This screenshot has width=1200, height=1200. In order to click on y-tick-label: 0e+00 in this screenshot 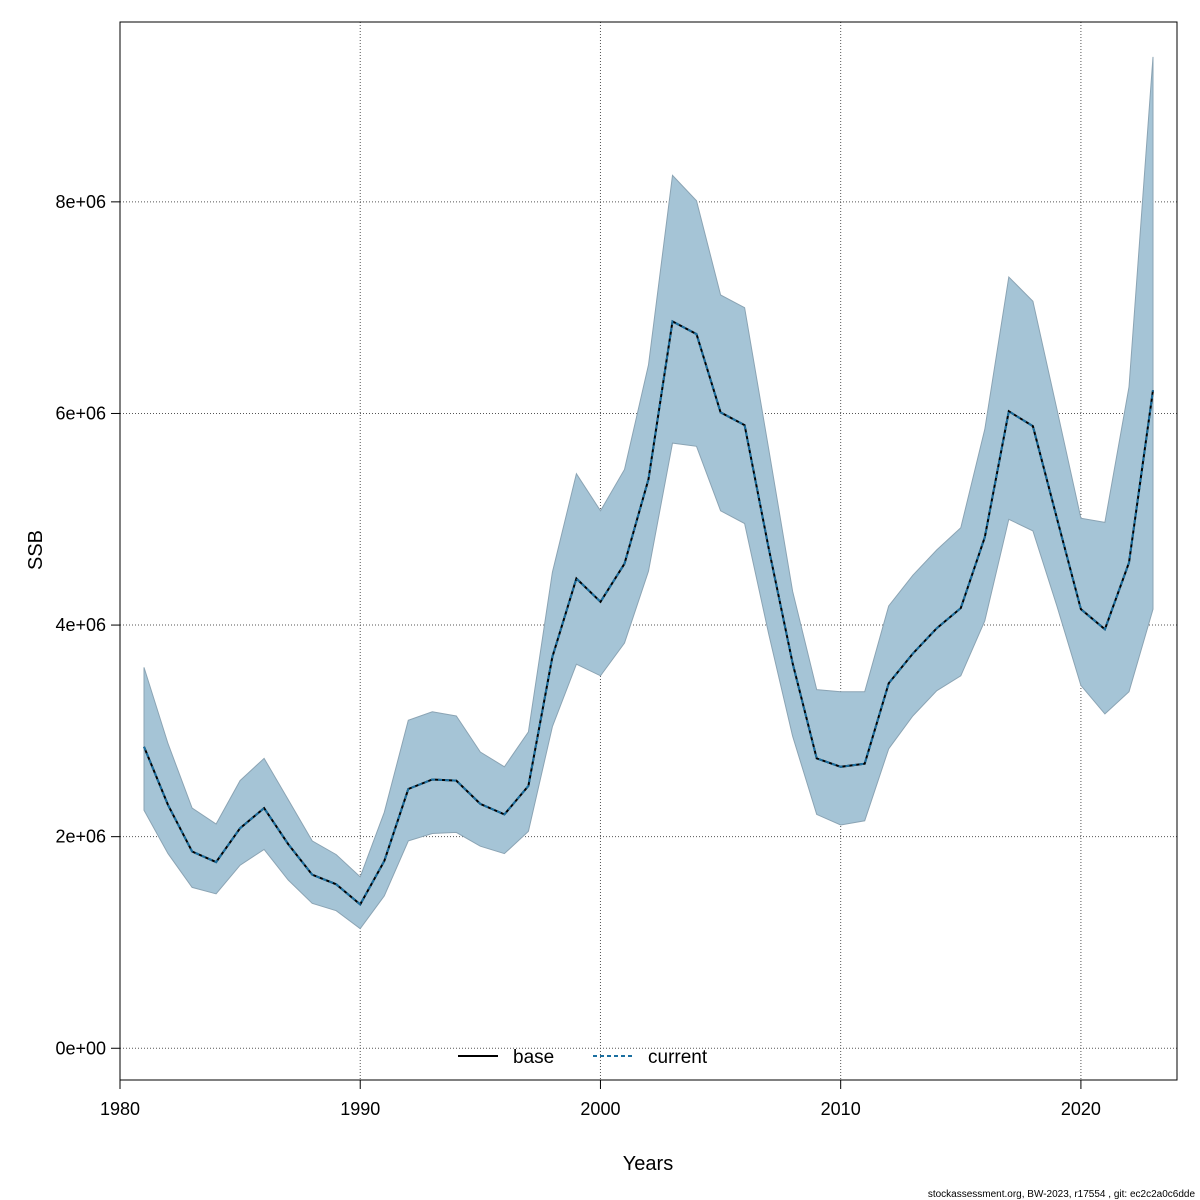, I will do `click(80, 1048)`.